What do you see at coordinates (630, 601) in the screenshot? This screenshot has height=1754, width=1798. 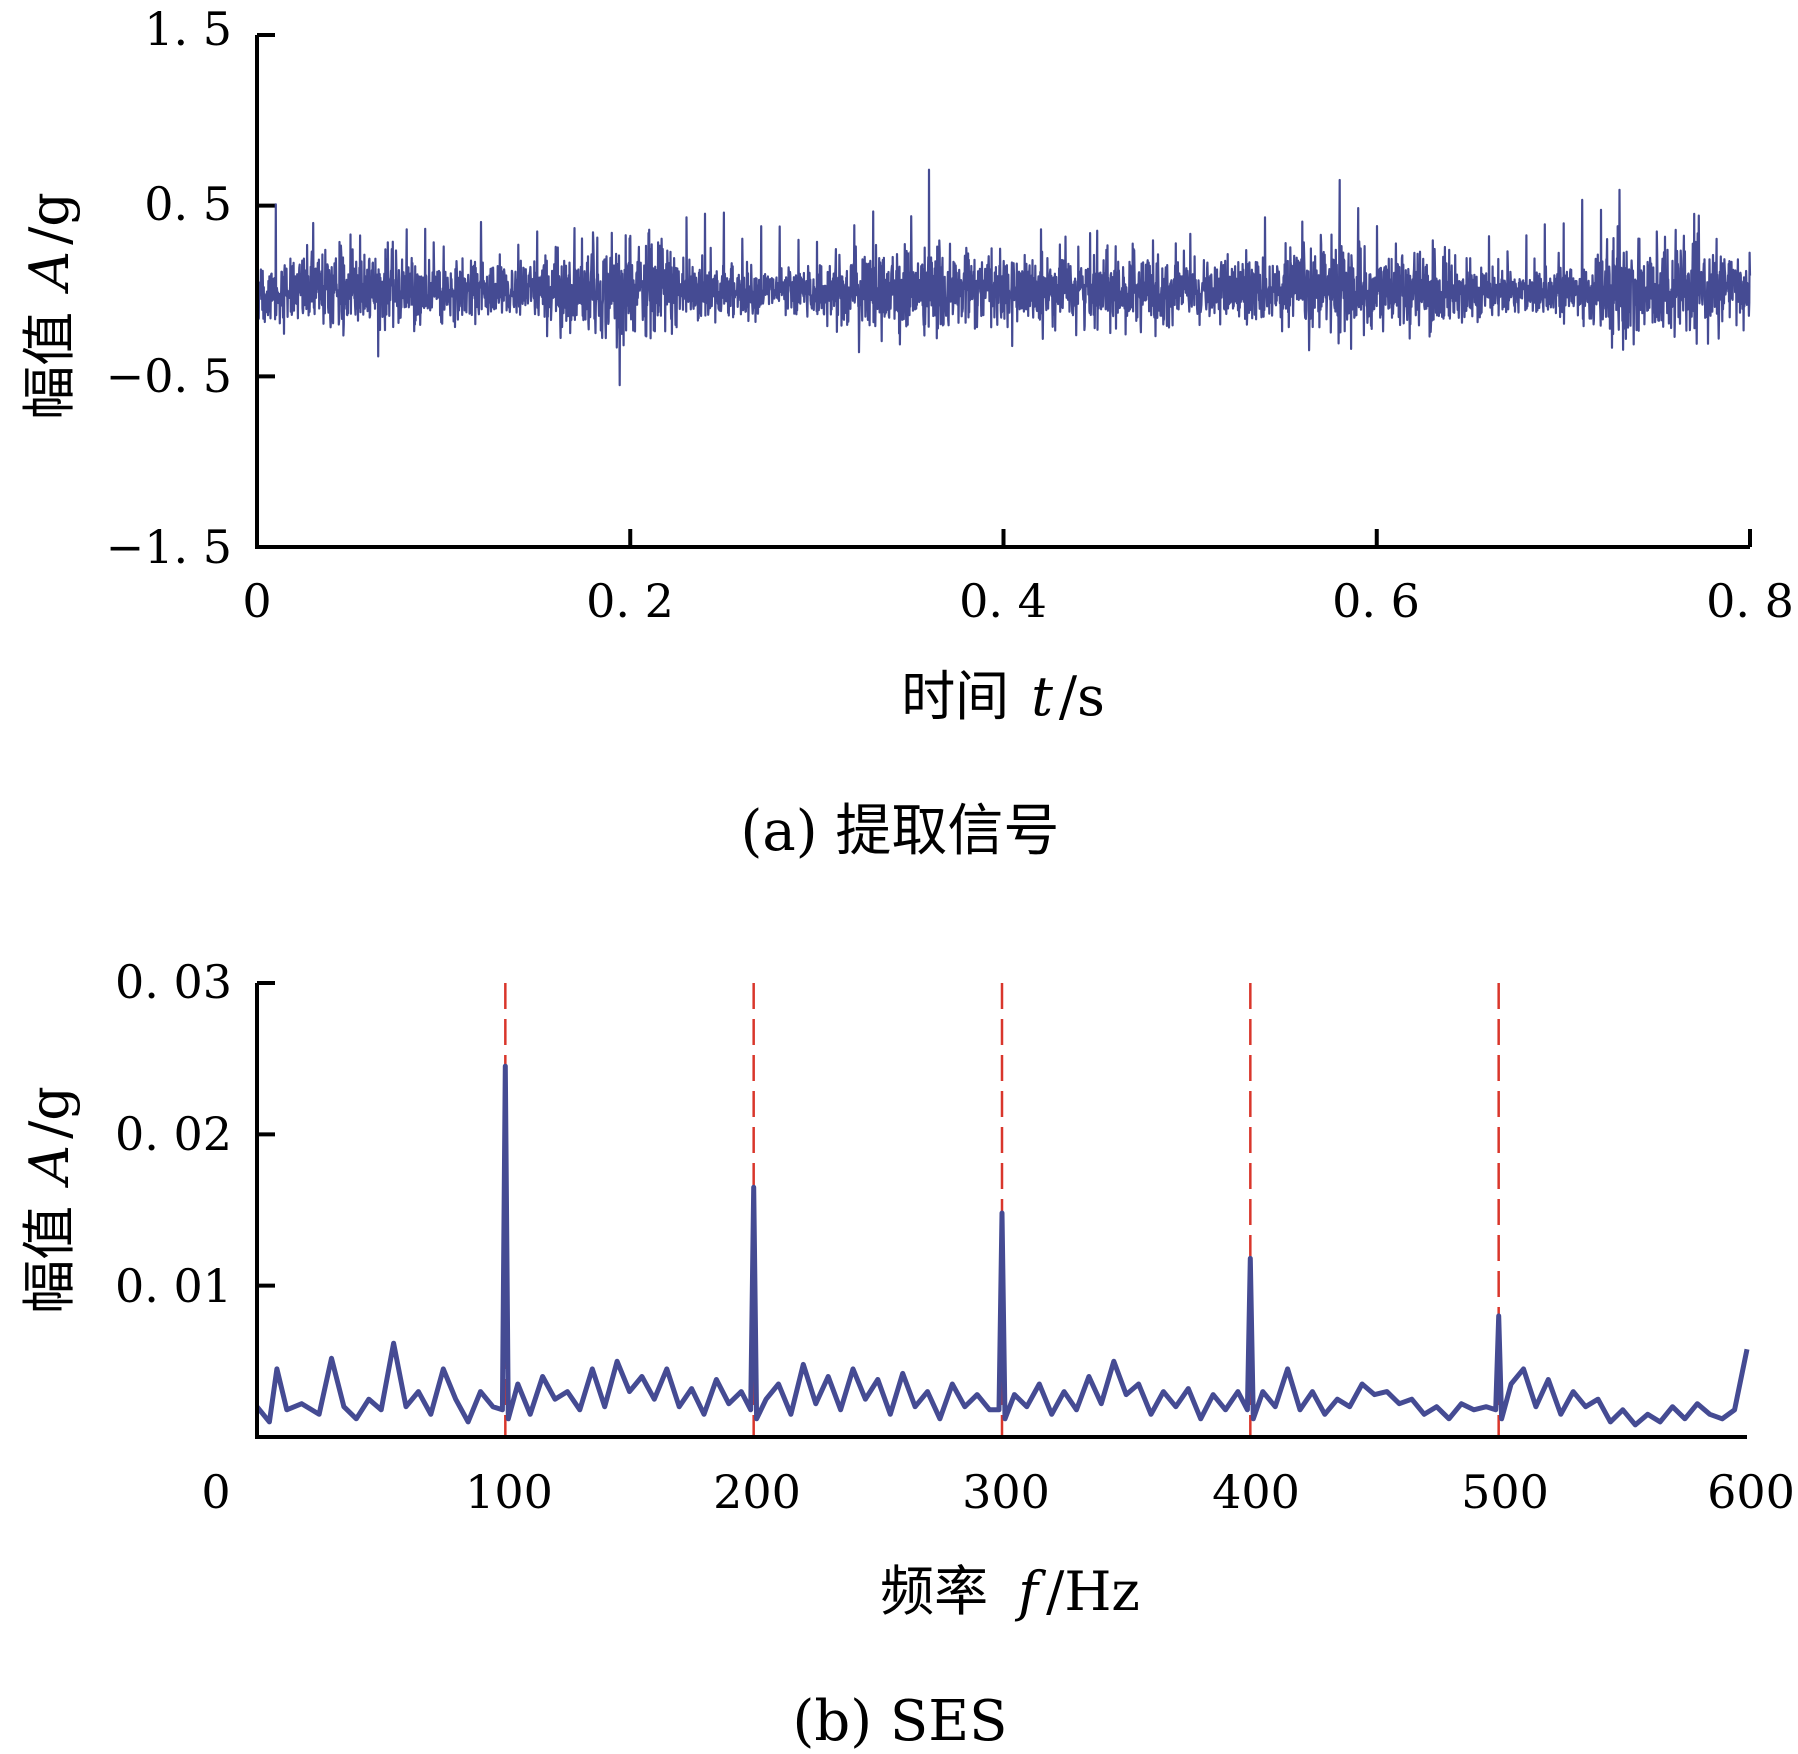 I see `chart-a-x-tick-label-1: 0. 2` at bounding box center [630, 601].